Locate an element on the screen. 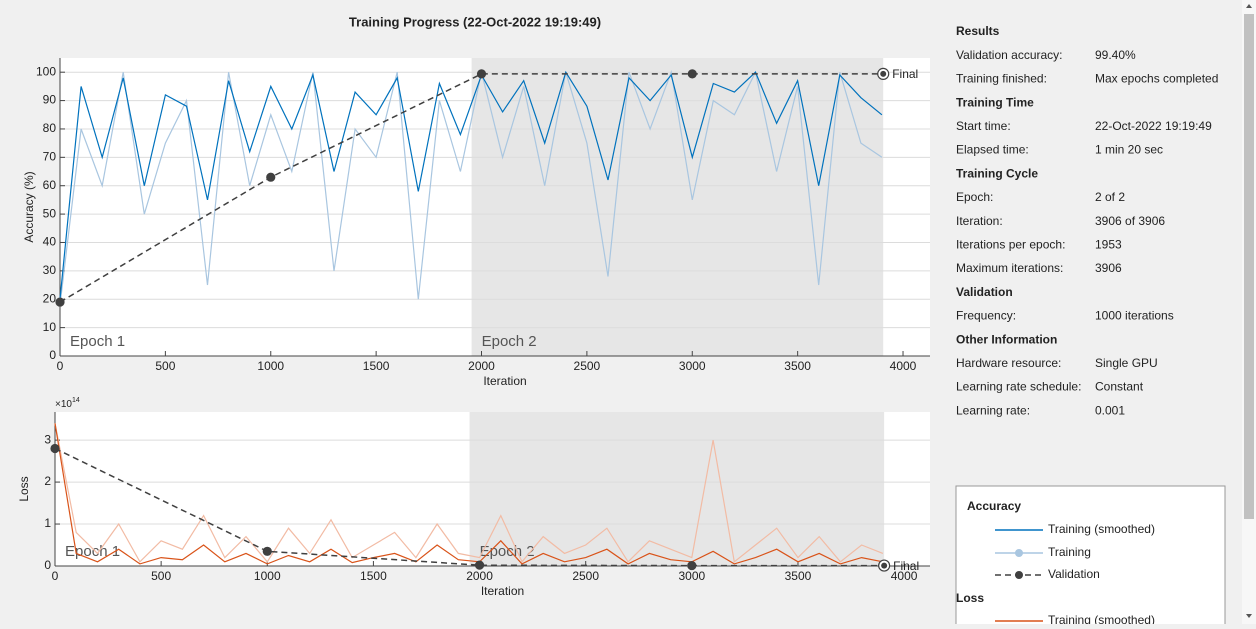 The image size is (1256, 629). legend-box is located at coordinates (1090, 557).